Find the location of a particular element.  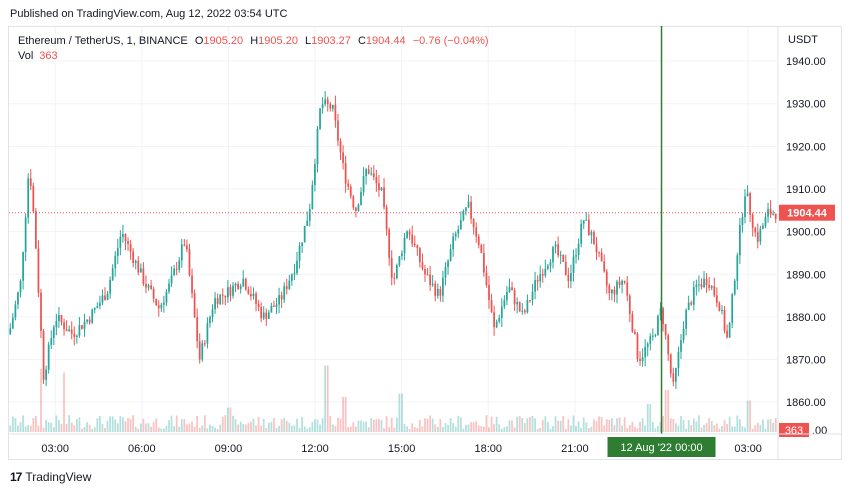

x-tick-label: 18:00 is located at coordinates (489, 449).